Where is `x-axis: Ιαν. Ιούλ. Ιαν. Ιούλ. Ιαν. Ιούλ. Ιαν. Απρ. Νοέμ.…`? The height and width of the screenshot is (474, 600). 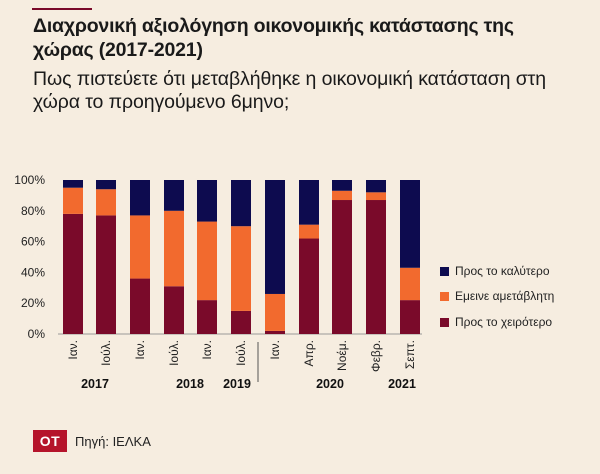 x-axis: Ιαν. Ιούλ. Ιαν. Ιούλ. Ιαν. Ιούλ. Ιαν. Απρ. Νοέμ.… is located at coordinates (241, 365).